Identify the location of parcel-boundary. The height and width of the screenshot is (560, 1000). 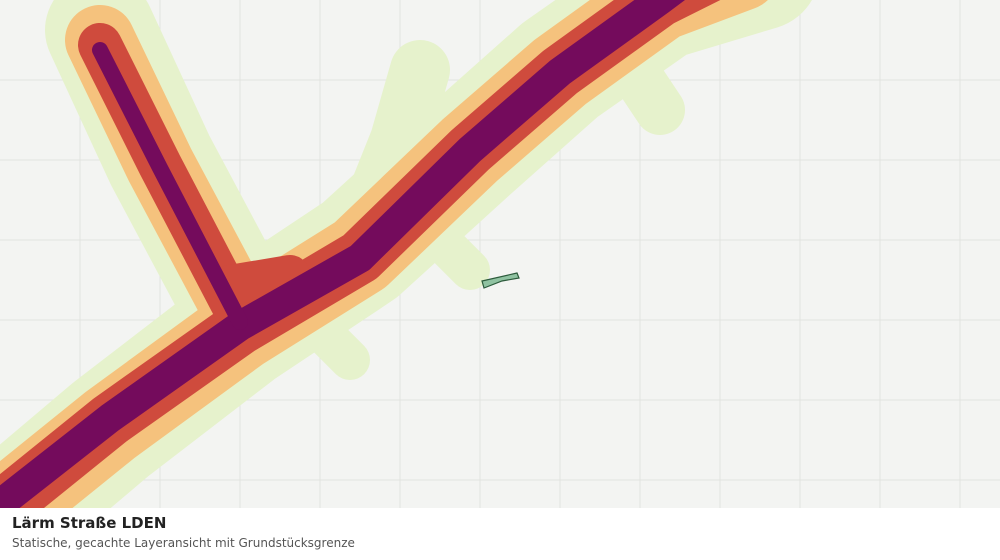
(500, 280).